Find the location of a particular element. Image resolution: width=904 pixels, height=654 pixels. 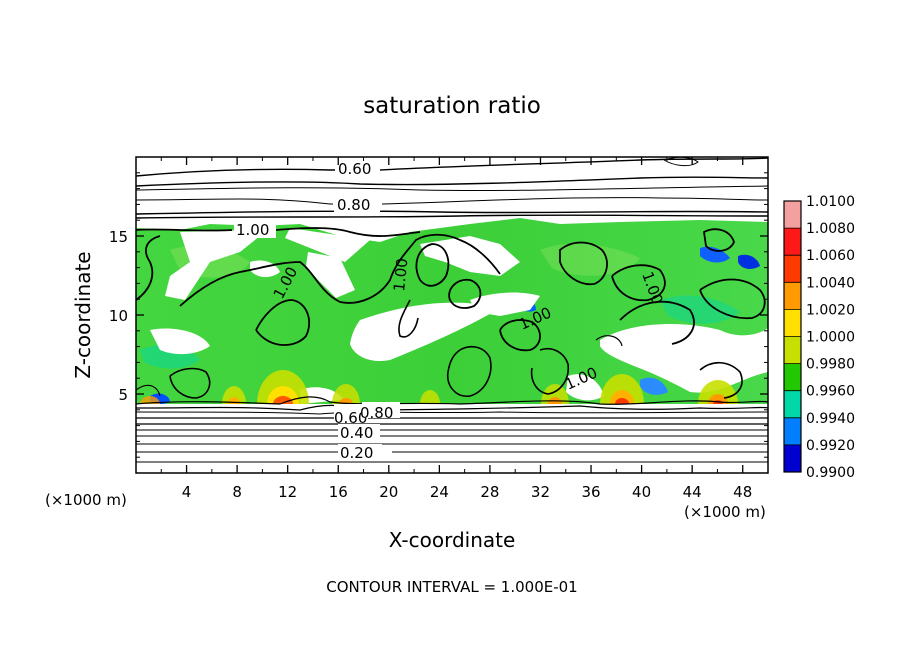

x-tick-label: 12 is located at coordinates (287, 492).